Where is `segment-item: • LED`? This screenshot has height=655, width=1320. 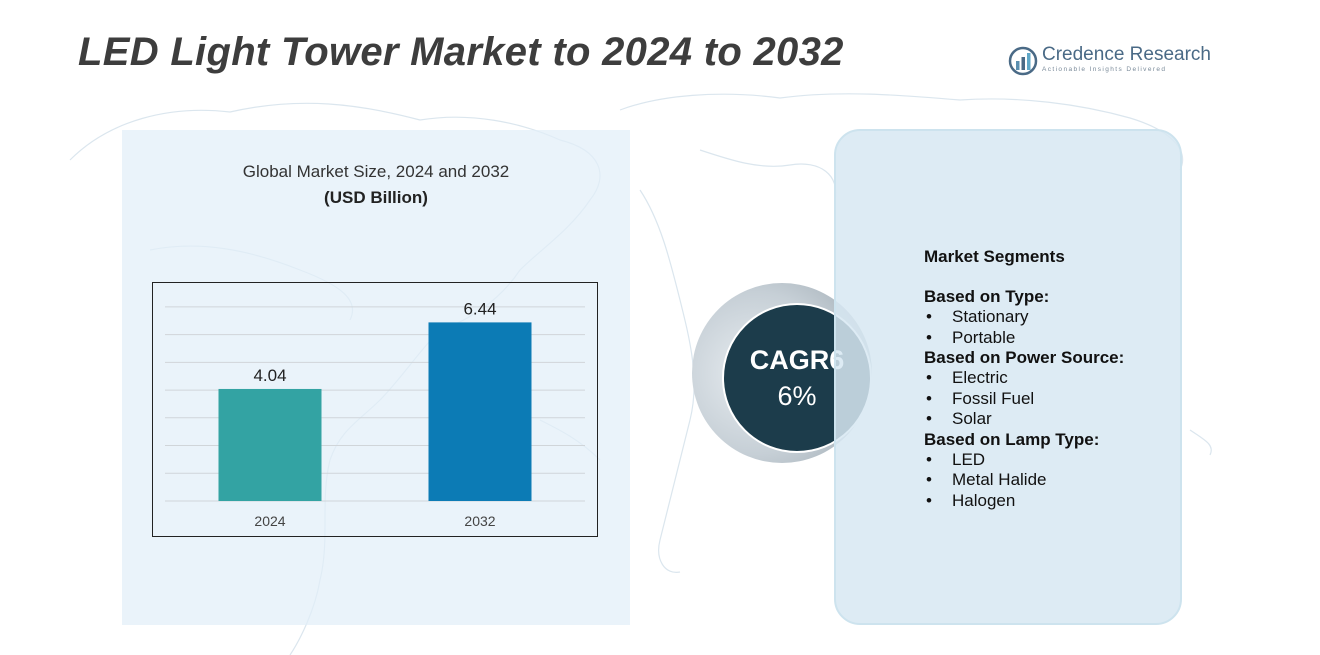
segment-item: • LED is located at coordinates (1049, 460).